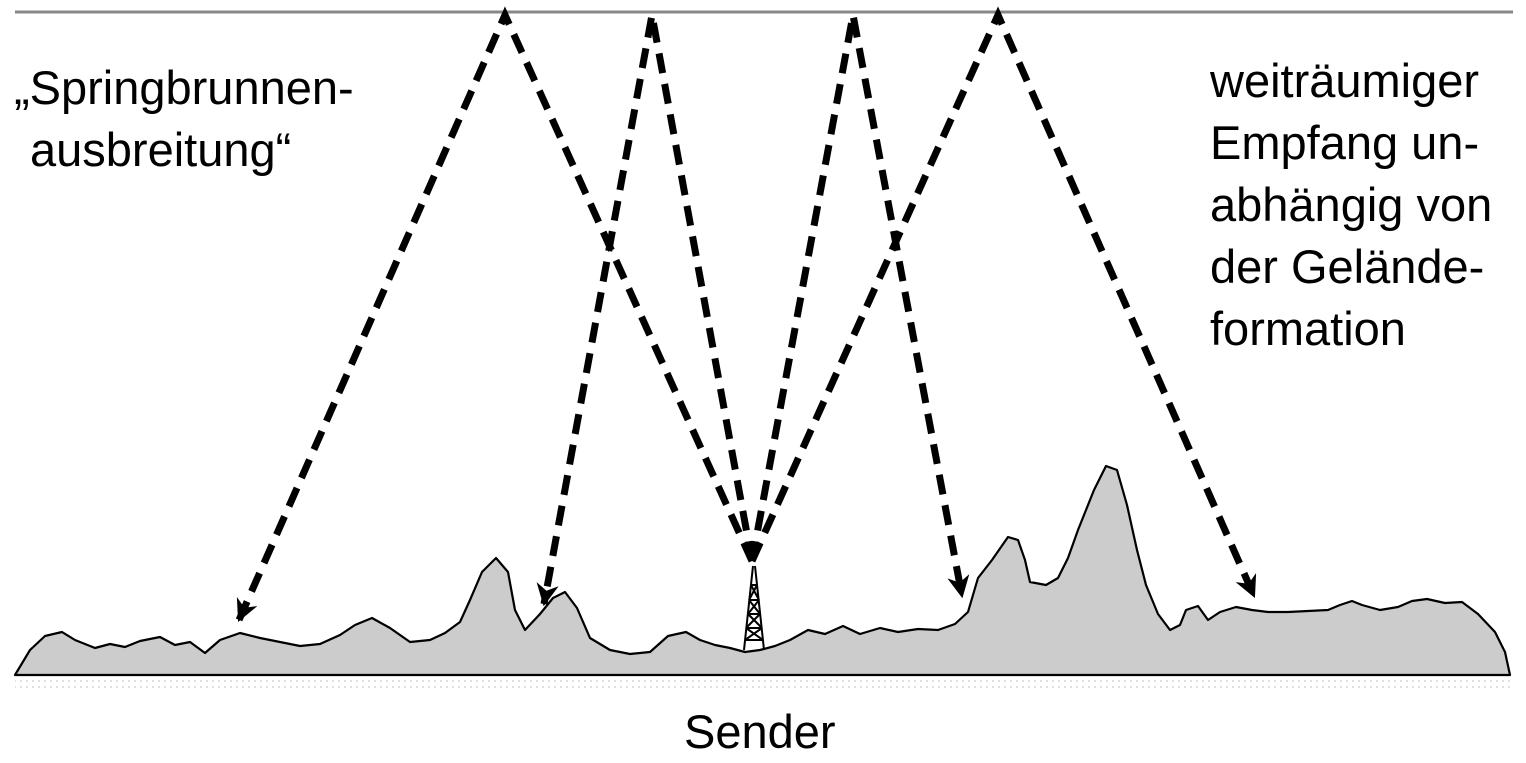 The image size is (1526, 763). Describe the element at coordinates (1345, 80) in the screenshot. I see `reception-label-line: weiträumiger` at that location.